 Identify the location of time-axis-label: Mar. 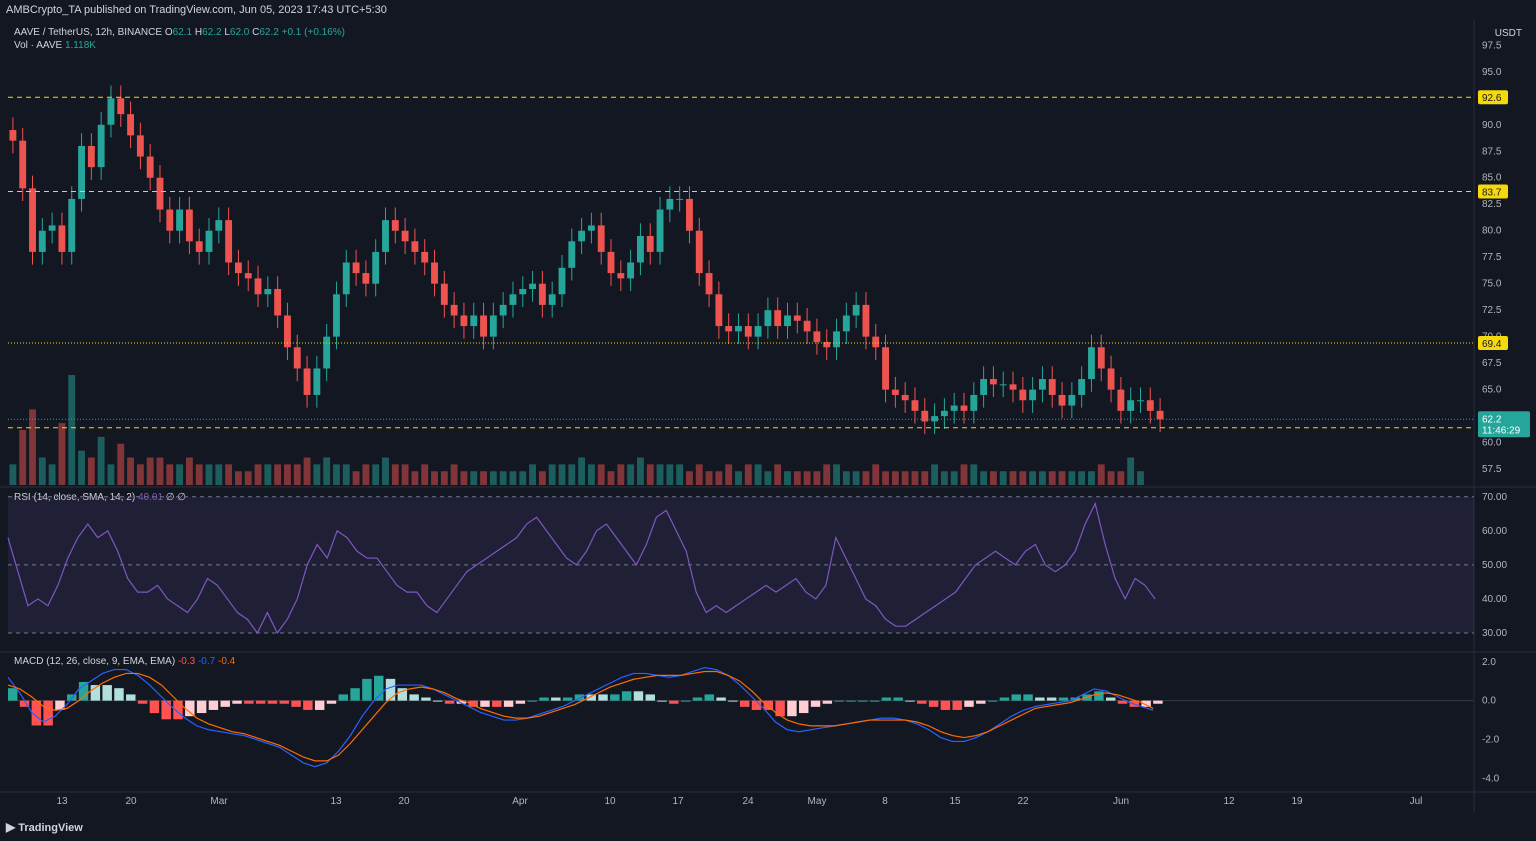
(219, 801).